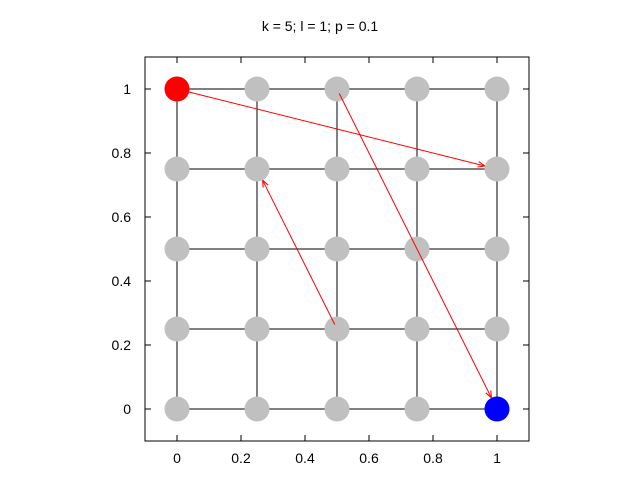 This screenshot has height=480, width=640. I want to click on y-tick-label: 0.2, so click(122, 345).